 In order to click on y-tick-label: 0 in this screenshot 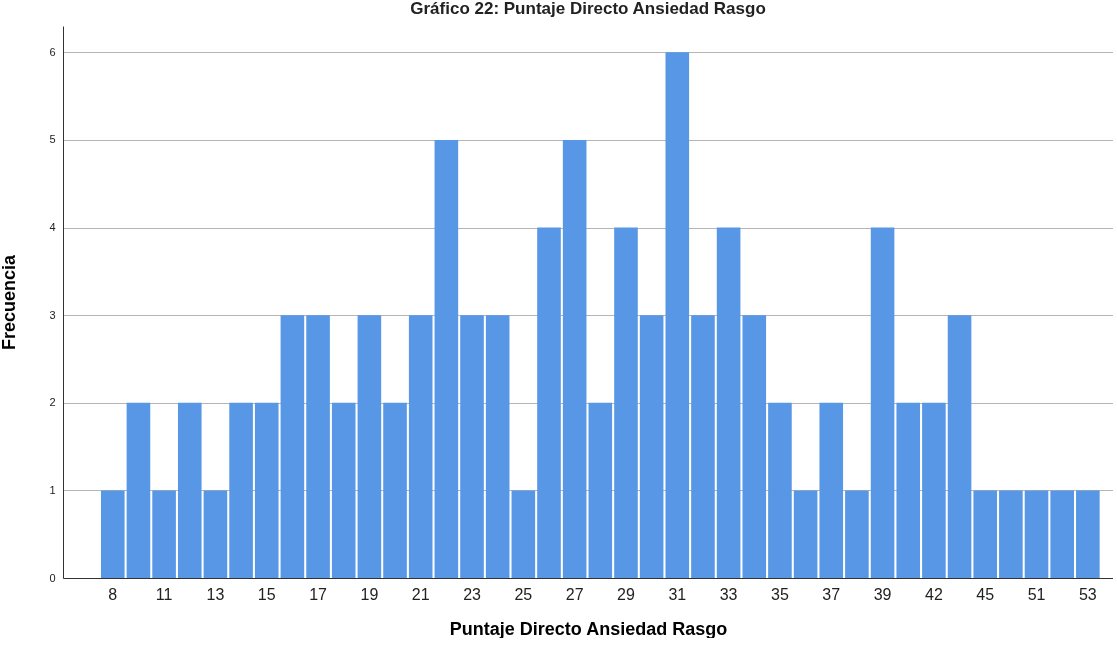, I will do `click(52, 577)`.